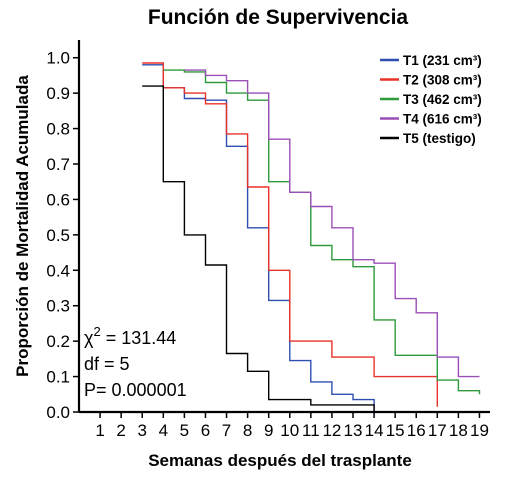  Describe the element at coordinates (58, 306) in the screenshot. I see `y-tick-label: 0.3` at that location.